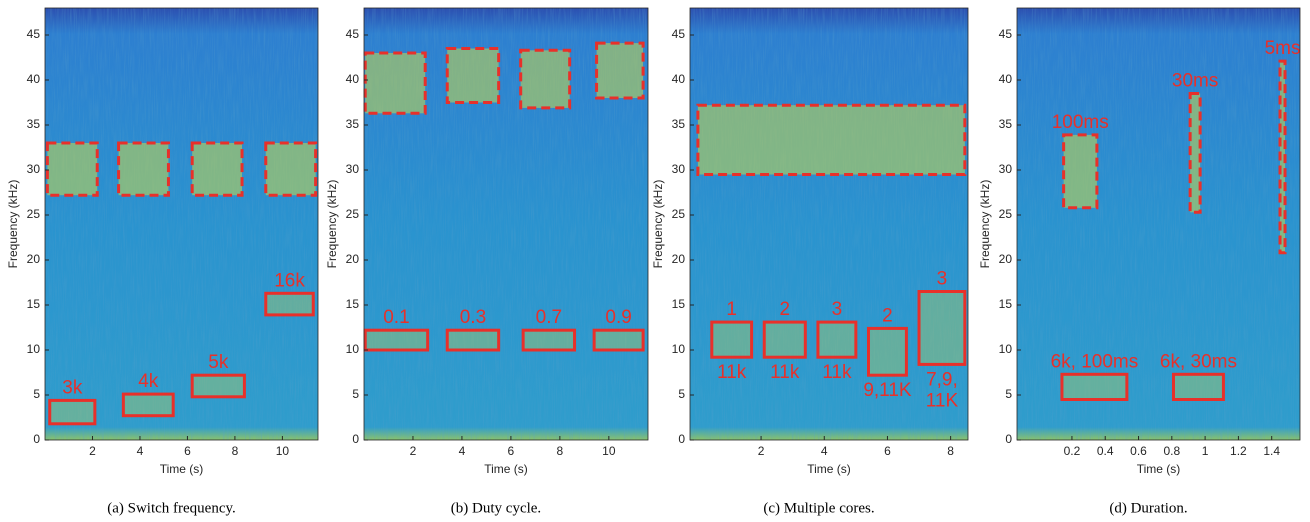  I want to click on x-tick-label: 0.6, so click(1138, 451).